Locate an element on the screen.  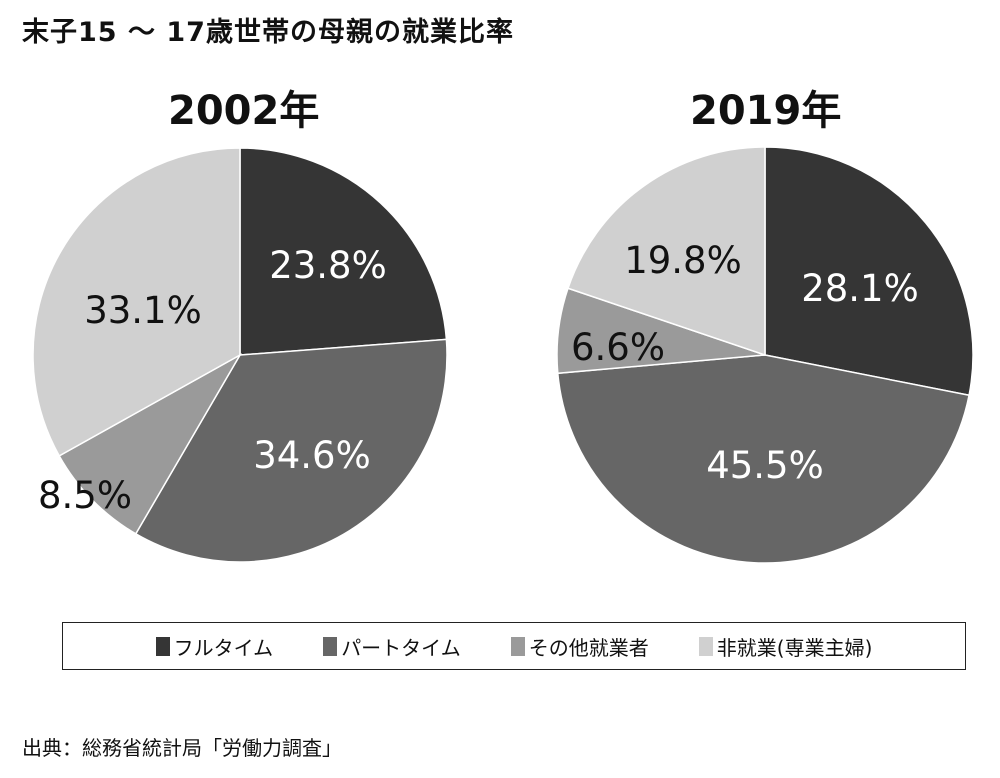
data-label: 28.1% is located at coordinates (860, 288).